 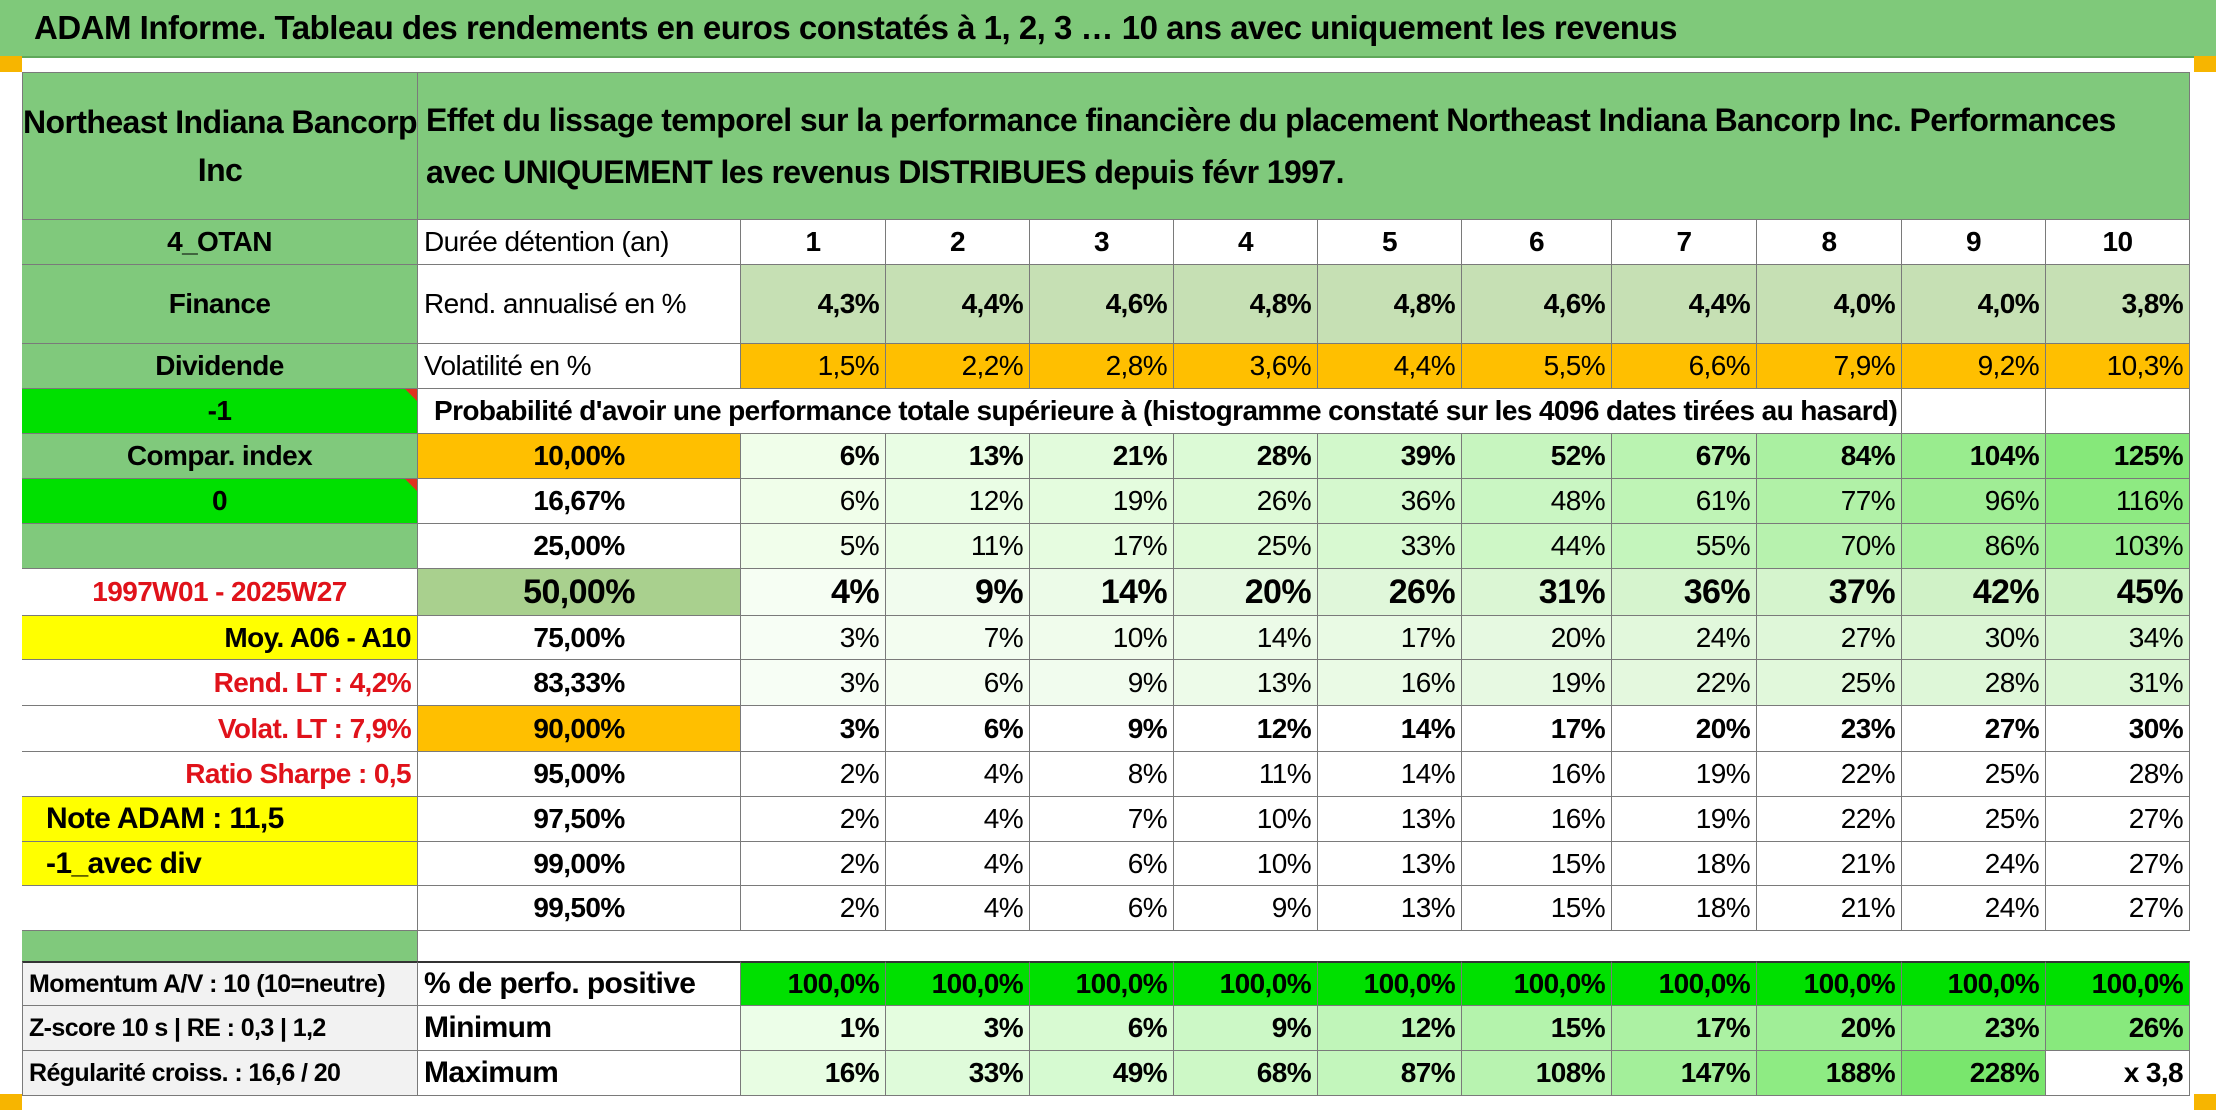 What do you see at coordinates (2118, 546) in the screenshot?
I see `percentile-value: 103%` at bounding box center [2118, 546].